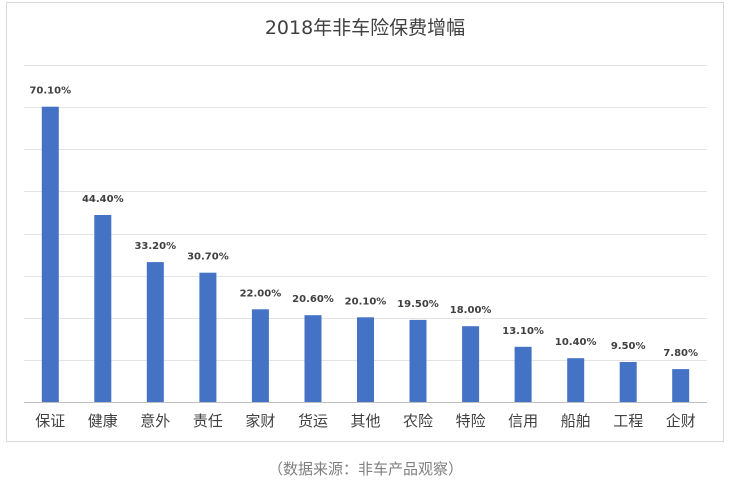 The height and width of the screenshot is (486, 731). Describe the element at coordinates (313, 421) in the screenshot. I see `x-tick-label: 货运` at that location.